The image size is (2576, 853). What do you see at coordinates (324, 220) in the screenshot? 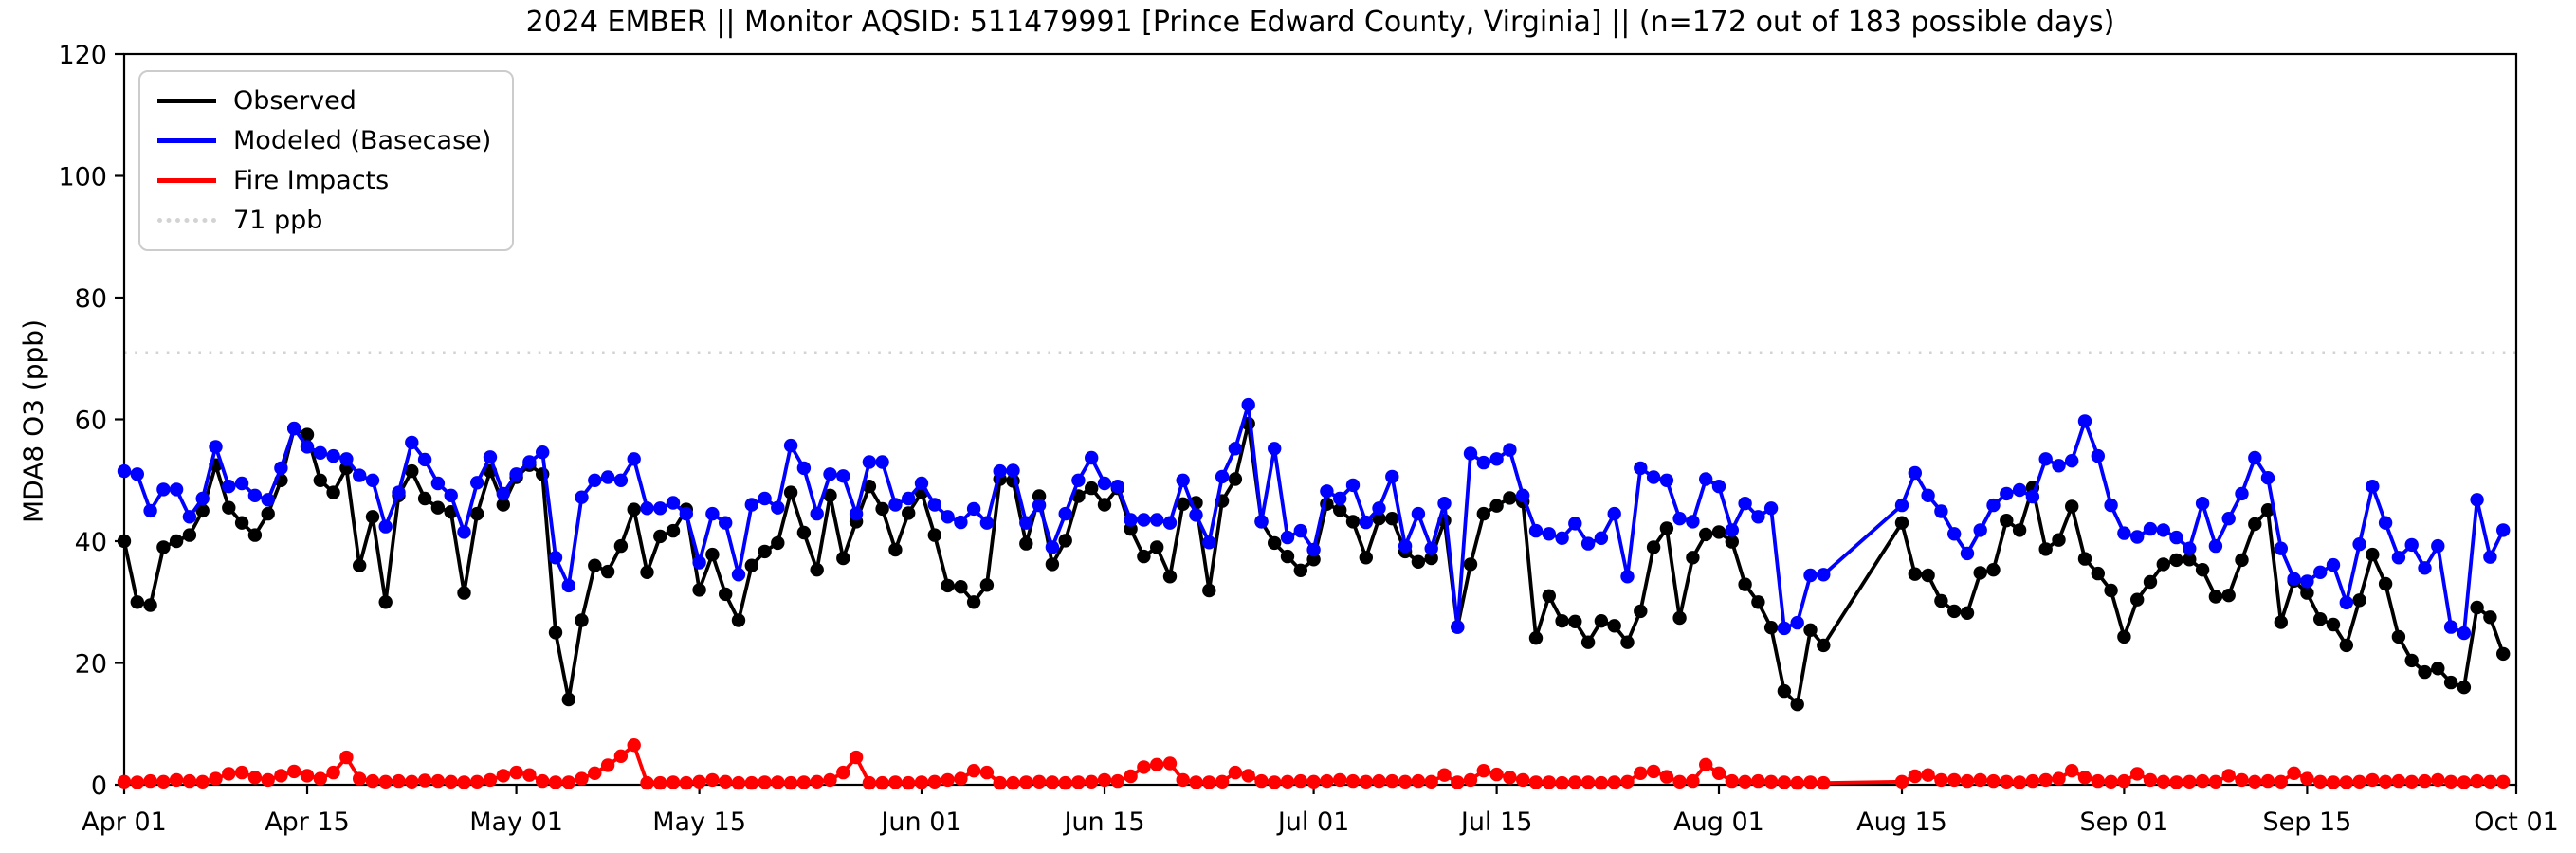
I see `legend-item-threshold: 71 ppb` at bounding box center [324, 220].